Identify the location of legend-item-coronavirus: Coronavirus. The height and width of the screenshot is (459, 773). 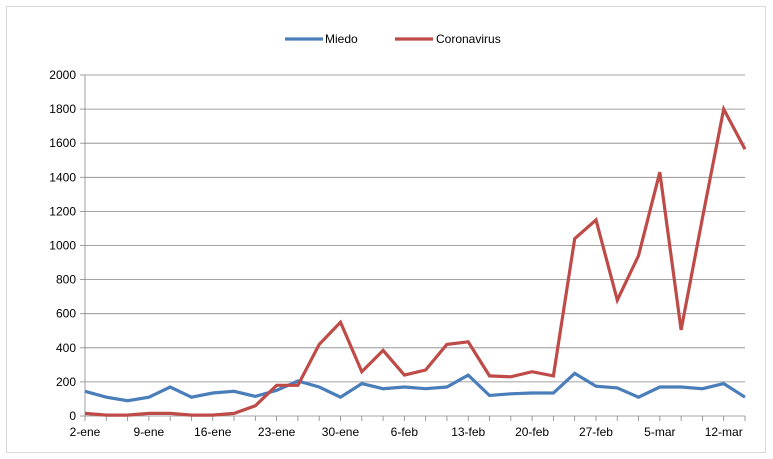
(448, 39).